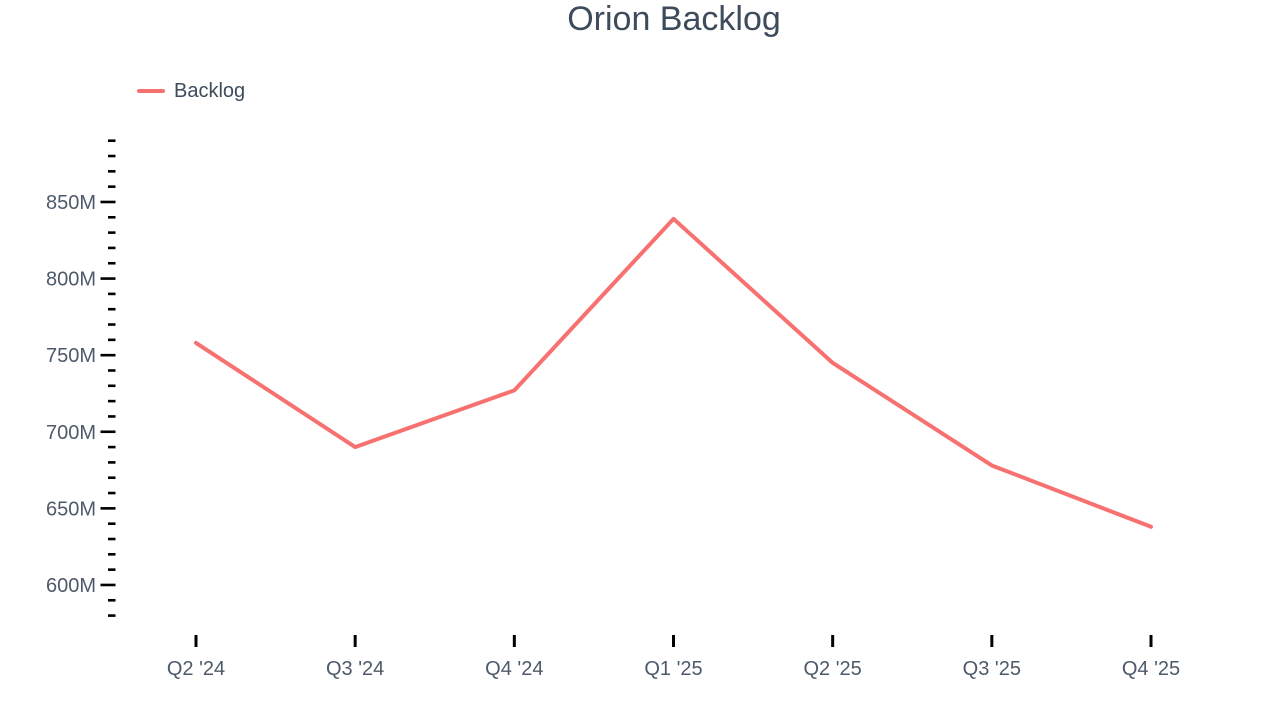 Image resolution: width=1280 pixels, height=720 pixels. Describe the element at coordinates (514, 669) in the screenshot. I see `x-axis-tick-label: Q4 '24` at that location.